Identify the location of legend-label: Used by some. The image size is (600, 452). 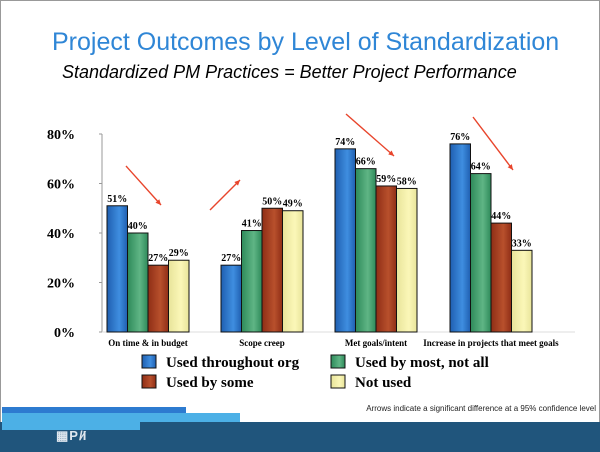
(210, 383).